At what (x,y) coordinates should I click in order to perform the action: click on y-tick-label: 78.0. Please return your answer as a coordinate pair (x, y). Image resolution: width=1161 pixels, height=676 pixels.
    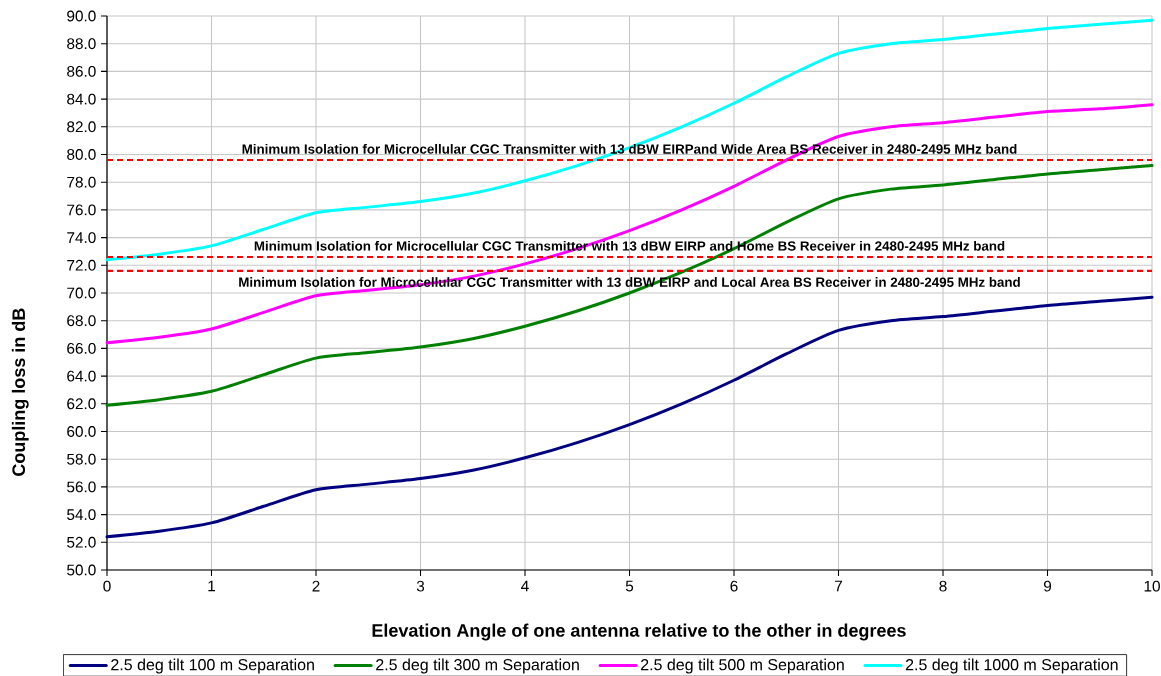
    Looking at the image, I should click on (81, 182).